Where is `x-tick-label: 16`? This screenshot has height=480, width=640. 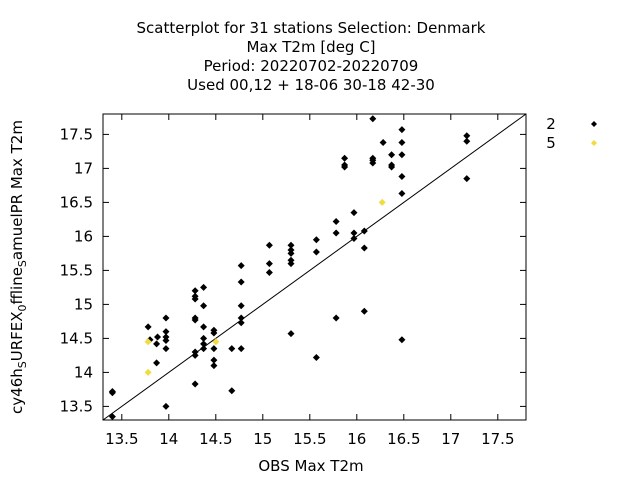 x-tick-label: 16 is located at coordinates (356, 439).